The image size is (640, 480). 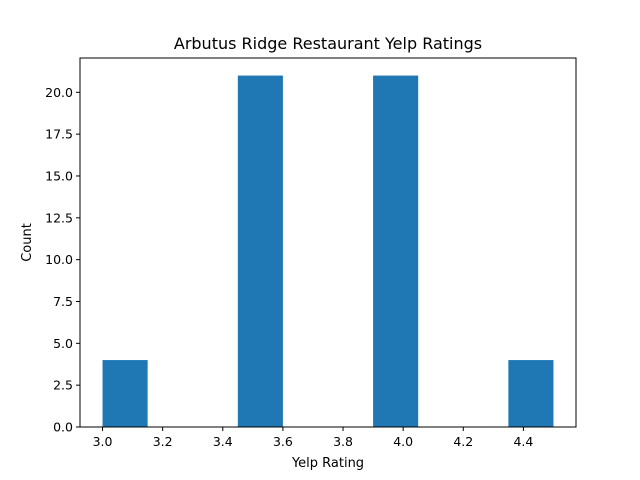 What do you see at coordinates (328, 43) in the screenshot?
I see `chart-title: Arbutus Ridge Restaurant Yelp Ratings` at bounding box center [328, 43].